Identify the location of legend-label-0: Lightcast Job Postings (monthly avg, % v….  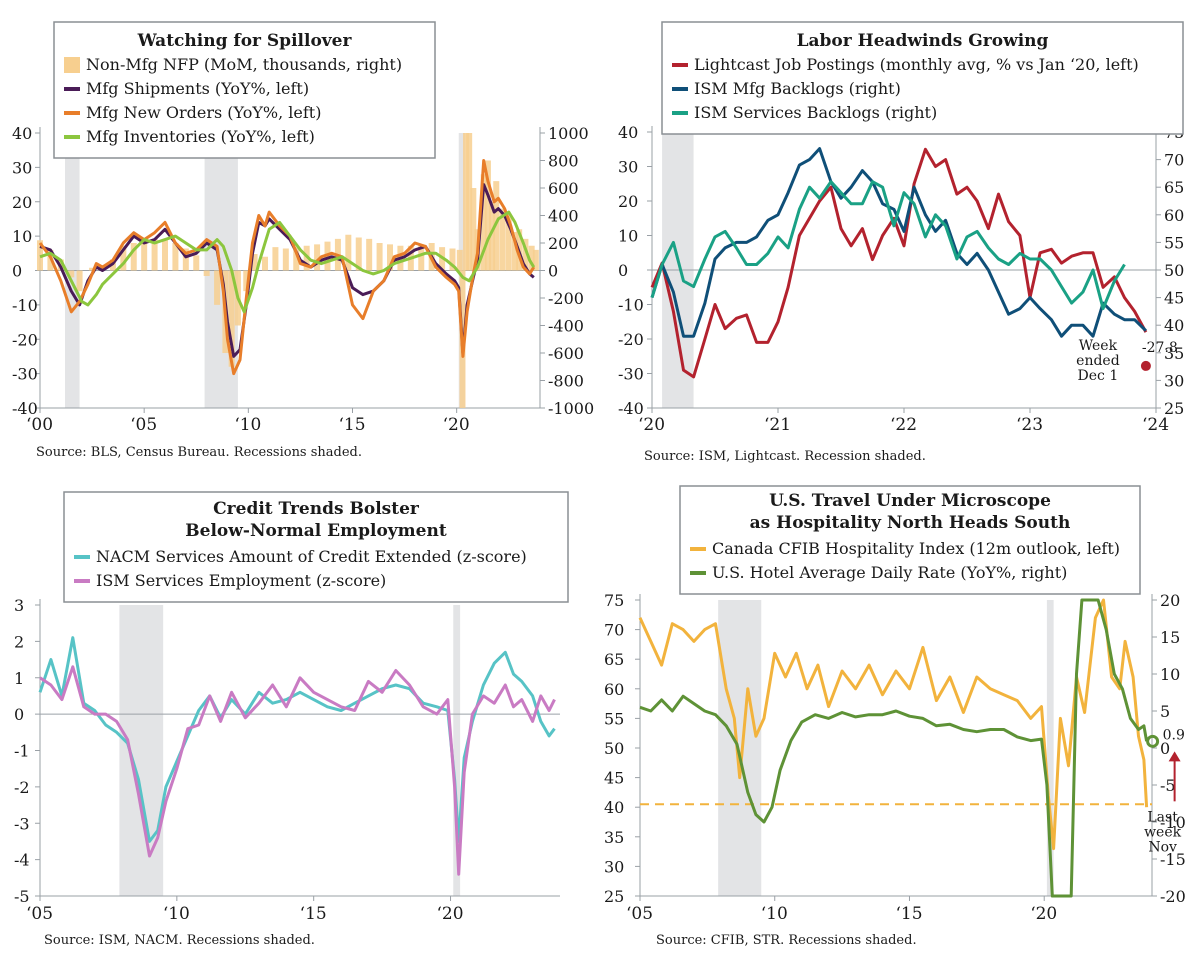
(916, 64).